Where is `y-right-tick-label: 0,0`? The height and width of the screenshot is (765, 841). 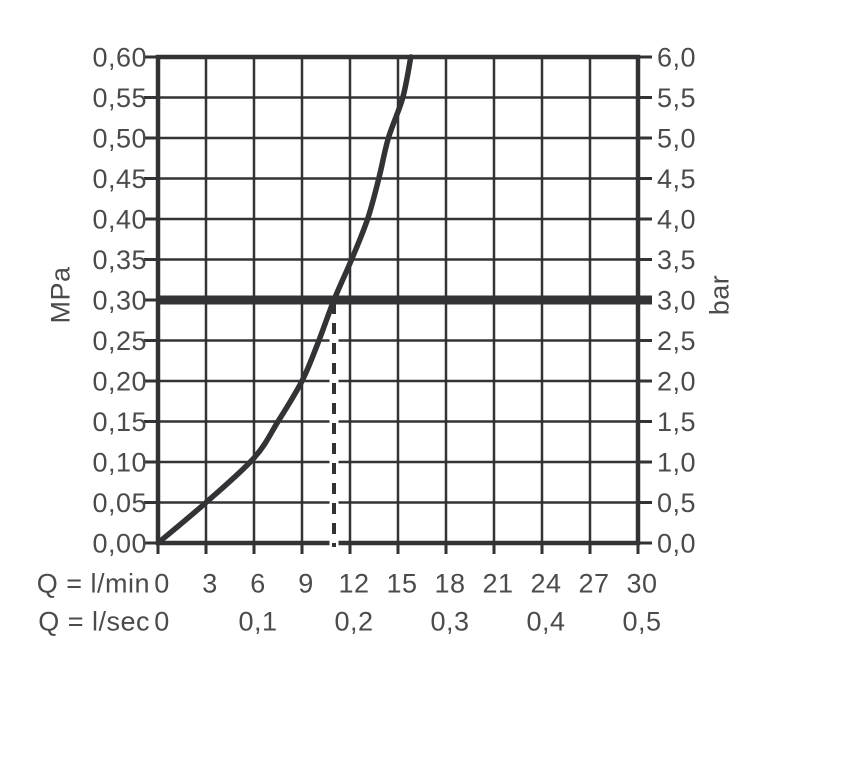
y-right-tick-label: 0,0 is located at coordinates (676, 543).